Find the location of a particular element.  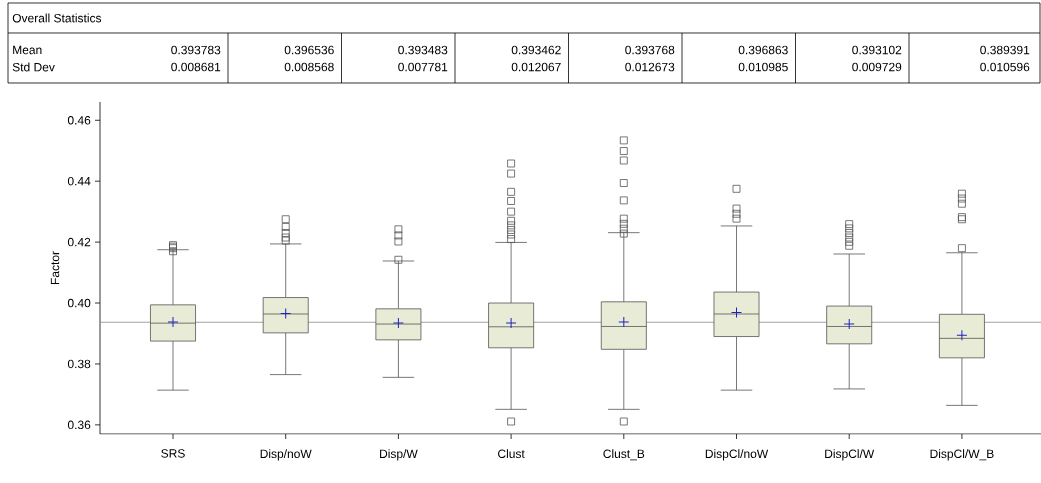

text: 0.393783 is located at coordinates (196, 50).